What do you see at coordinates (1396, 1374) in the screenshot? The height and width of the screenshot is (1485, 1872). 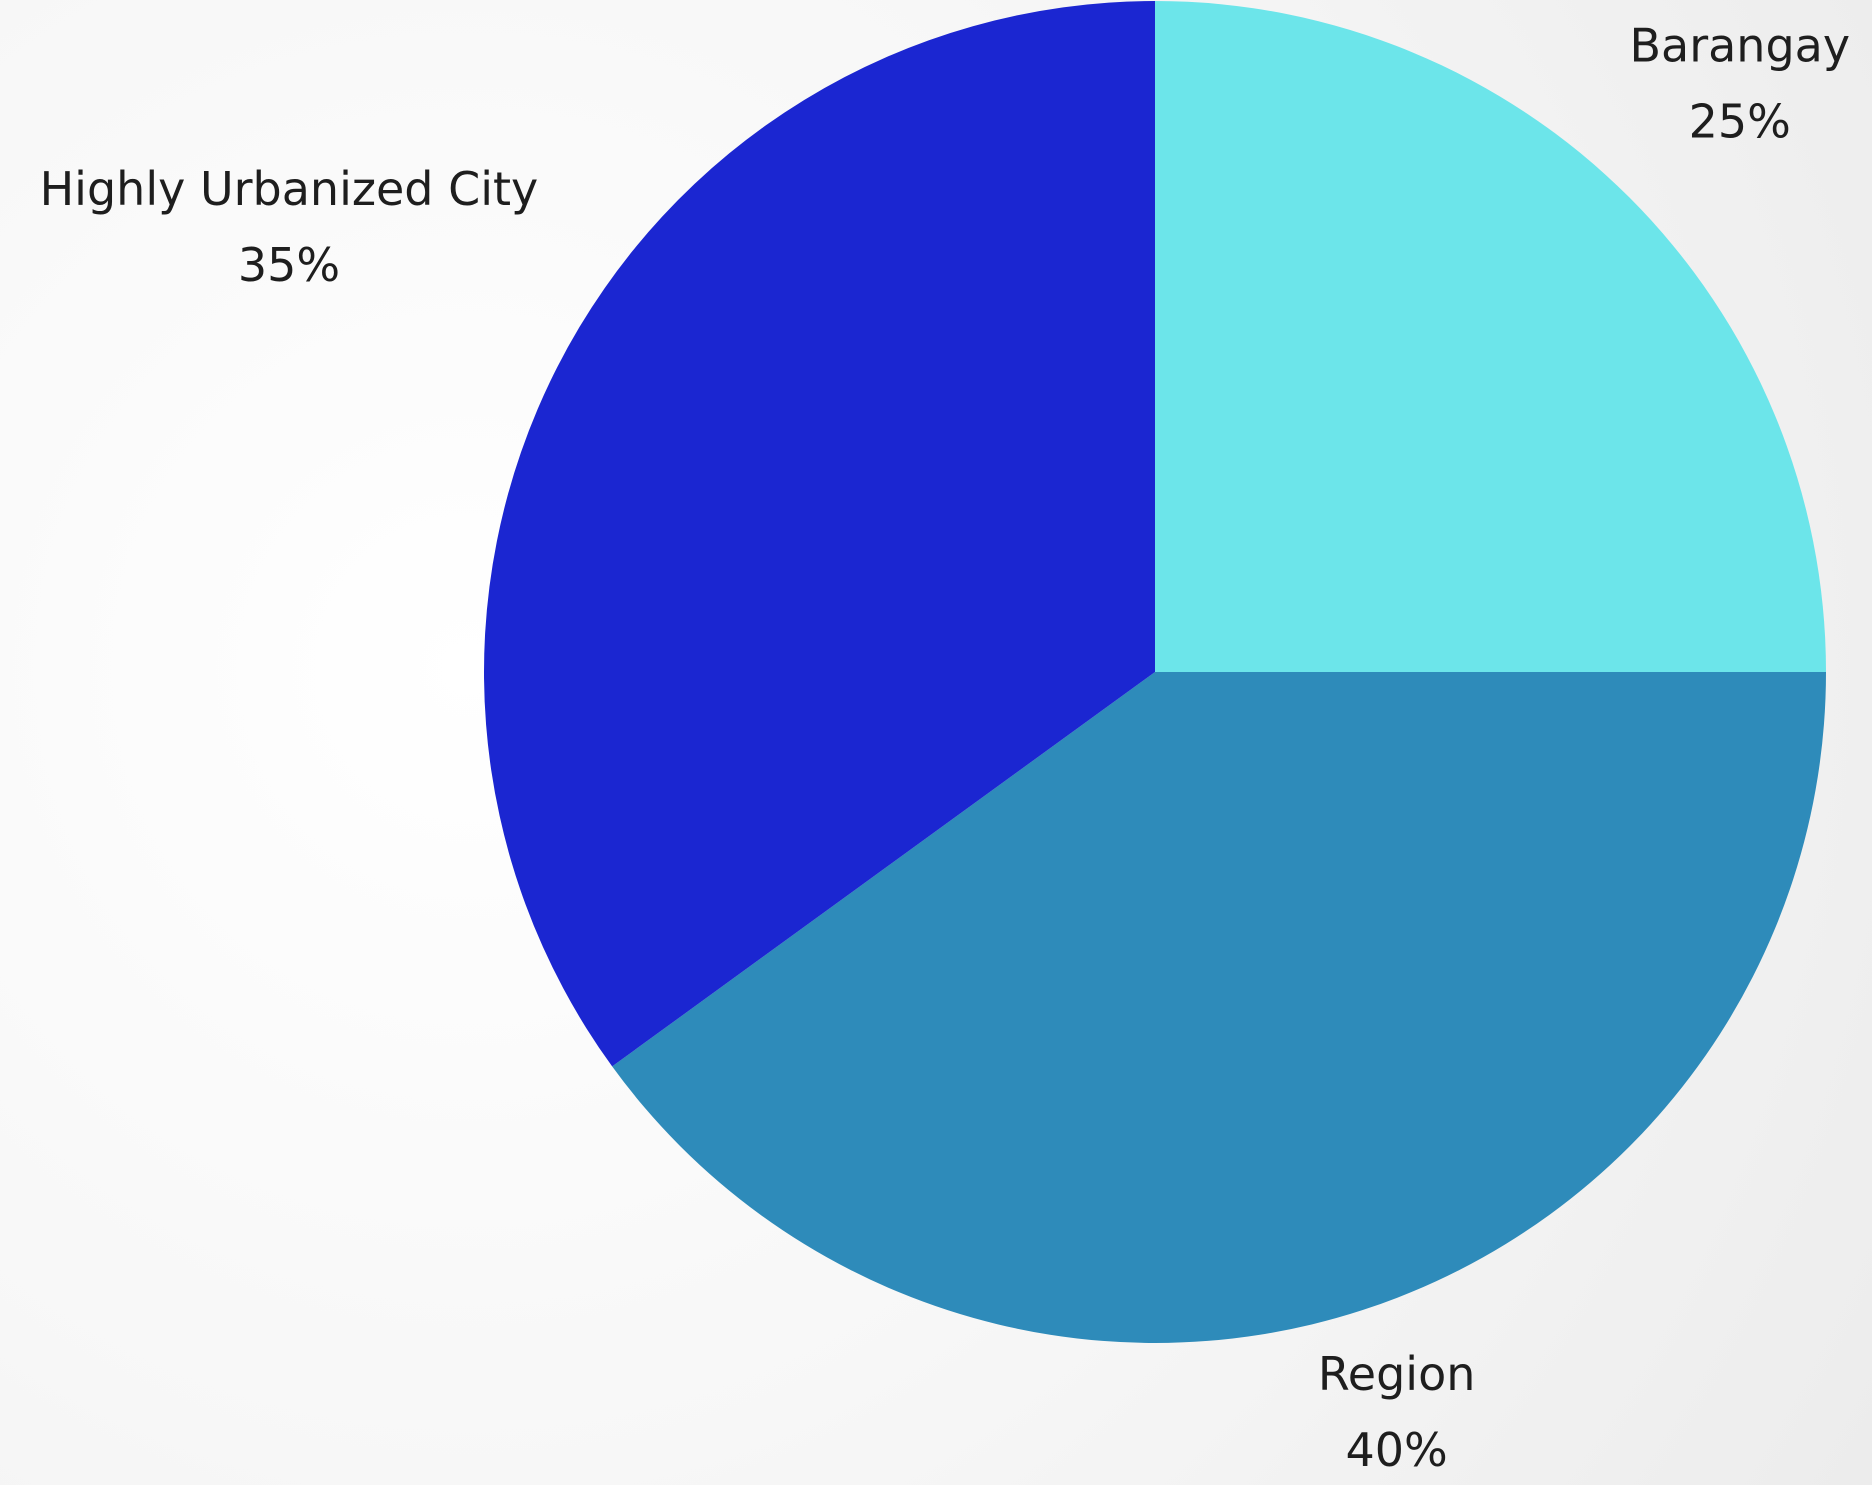 I see `slice-label: Region` at bounding box center [1396, 1374].